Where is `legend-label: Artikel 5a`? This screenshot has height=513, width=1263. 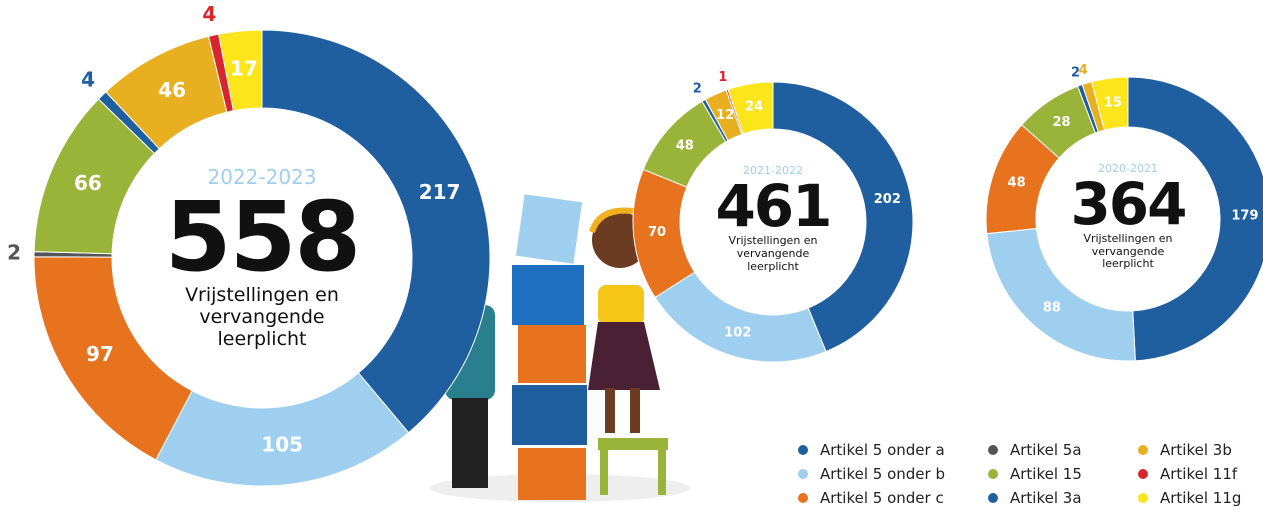
legend-label: Artikel 5a is located at coordinates (1046, 450).